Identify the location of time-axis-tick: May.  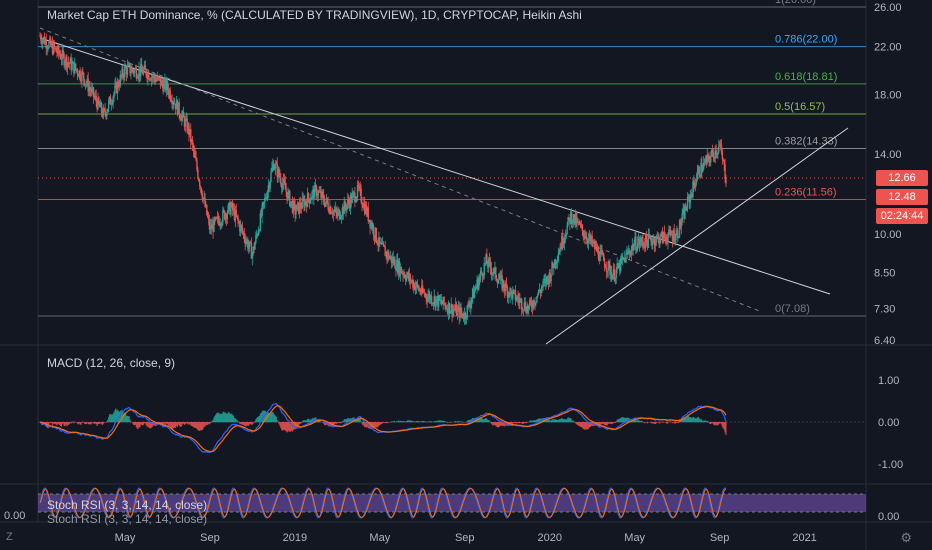
(379, 538).